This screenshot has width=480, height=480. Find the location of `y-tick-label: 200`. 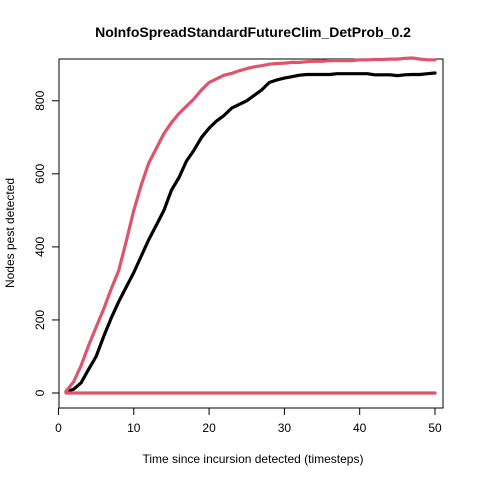

y-tick-label: 200 is located at coordinates (40, 320).